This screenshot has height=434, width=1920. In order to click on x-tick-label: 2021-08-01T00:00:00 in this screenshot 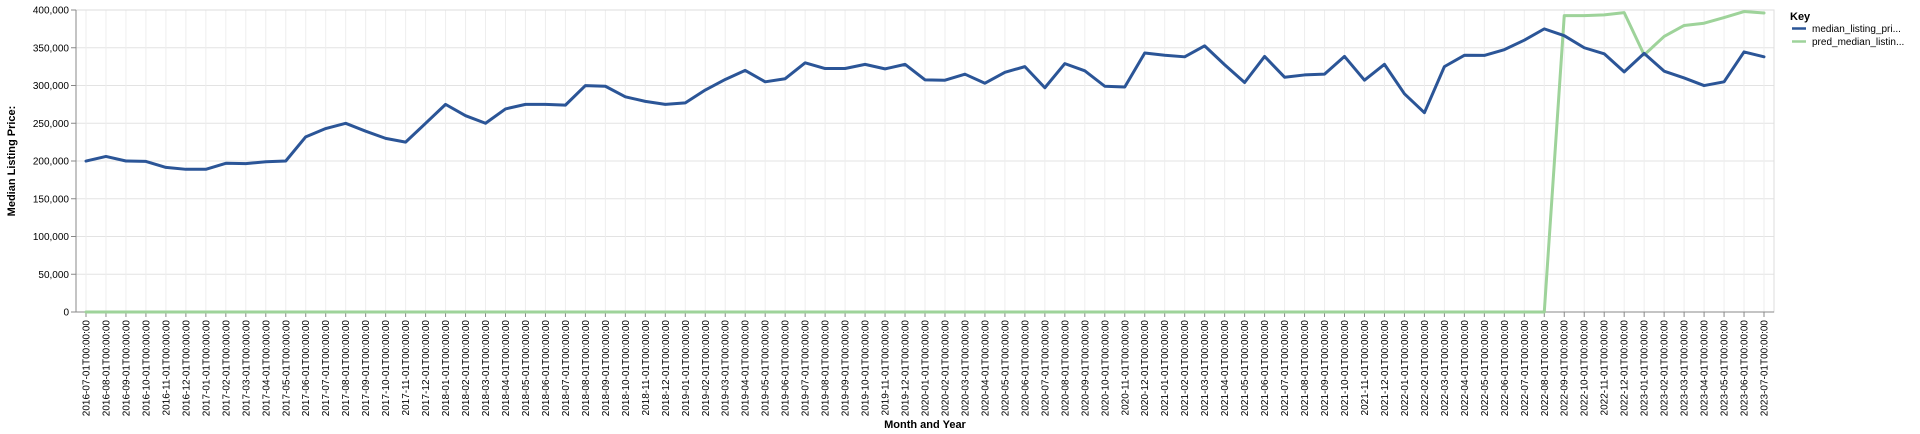, I will do `click(1305, 368)`.